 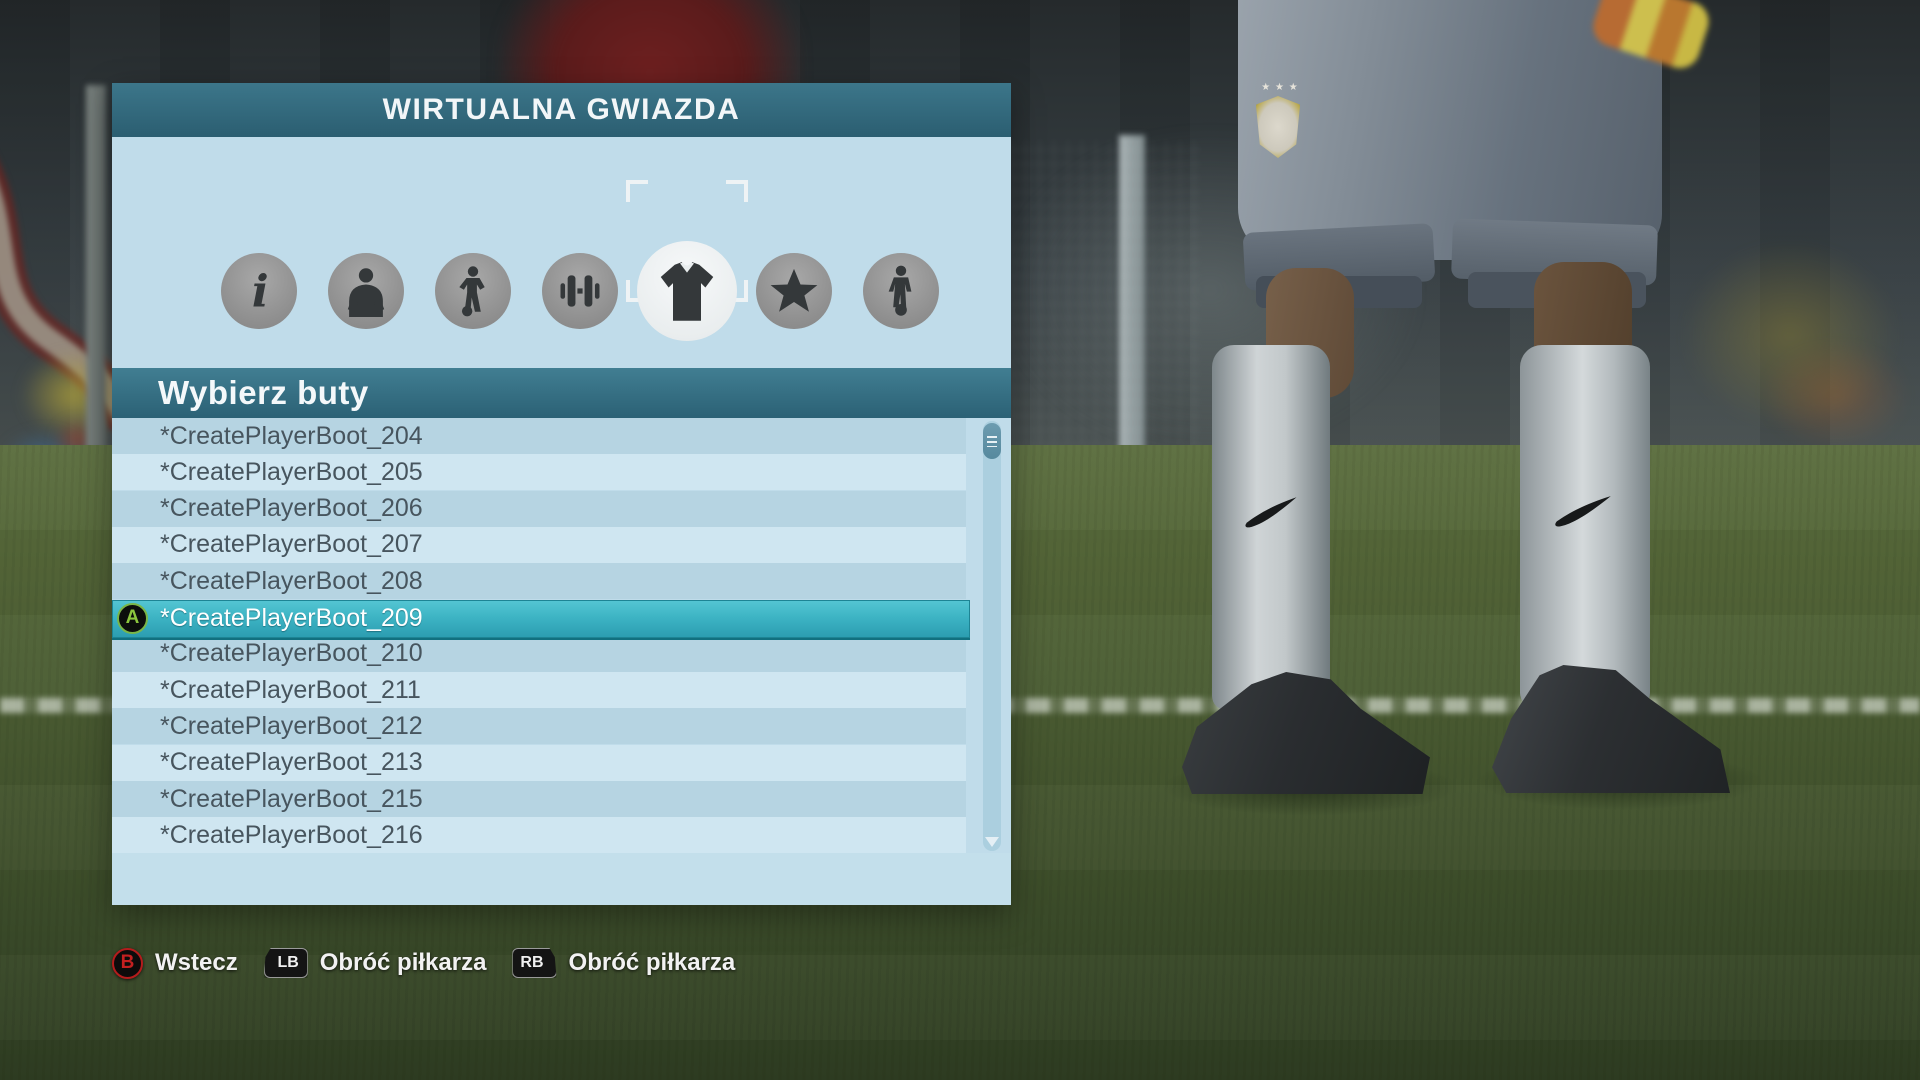 What do you see at coordinates (291, 471) in the screenshot?
I see `boot-name: *CreatePlayerBoot_205` at bounding box center [291, 471].